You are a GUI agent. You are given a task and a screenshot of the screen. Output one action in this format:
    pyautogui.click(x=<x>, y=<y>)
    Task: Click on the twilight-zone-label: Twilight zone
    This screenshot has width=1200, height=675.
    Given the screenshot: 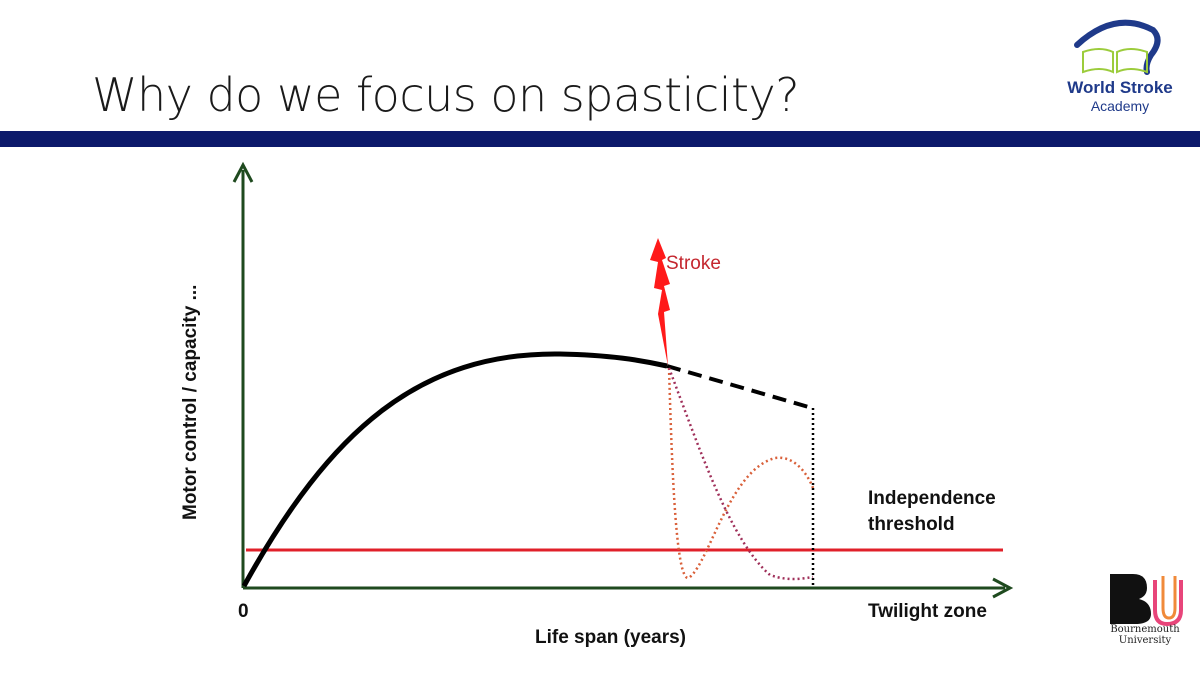 What is the action you would take?
    pyautogui.click(x=927, y=611)
    